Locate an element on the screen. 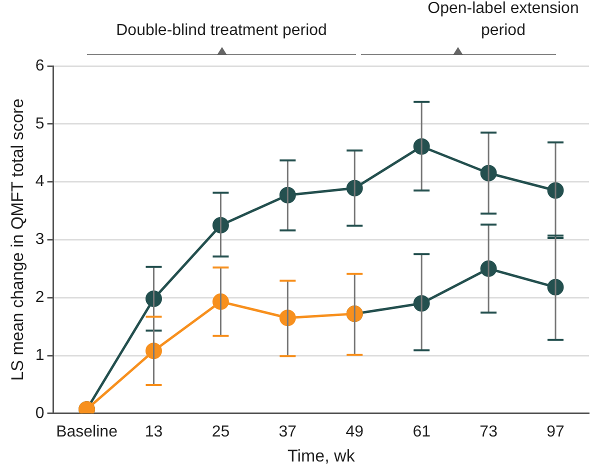  x-tick-label: 73 is located at coordinates (489, 431).